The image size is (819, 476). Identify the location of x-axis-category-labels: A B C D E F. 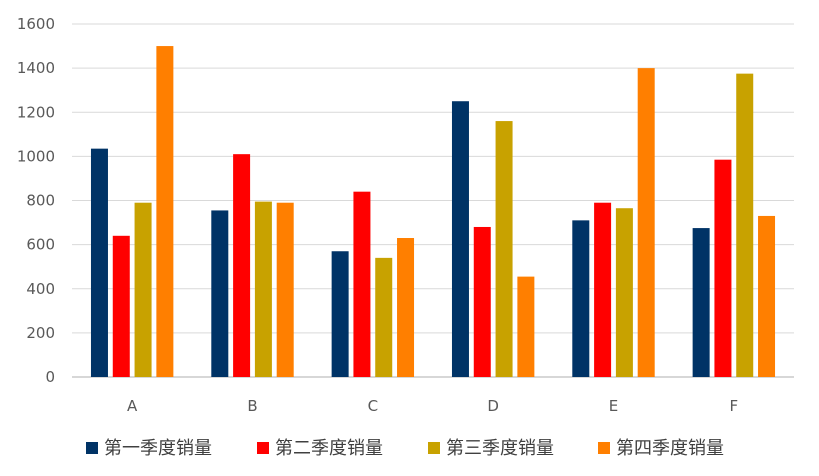
(432, 406).